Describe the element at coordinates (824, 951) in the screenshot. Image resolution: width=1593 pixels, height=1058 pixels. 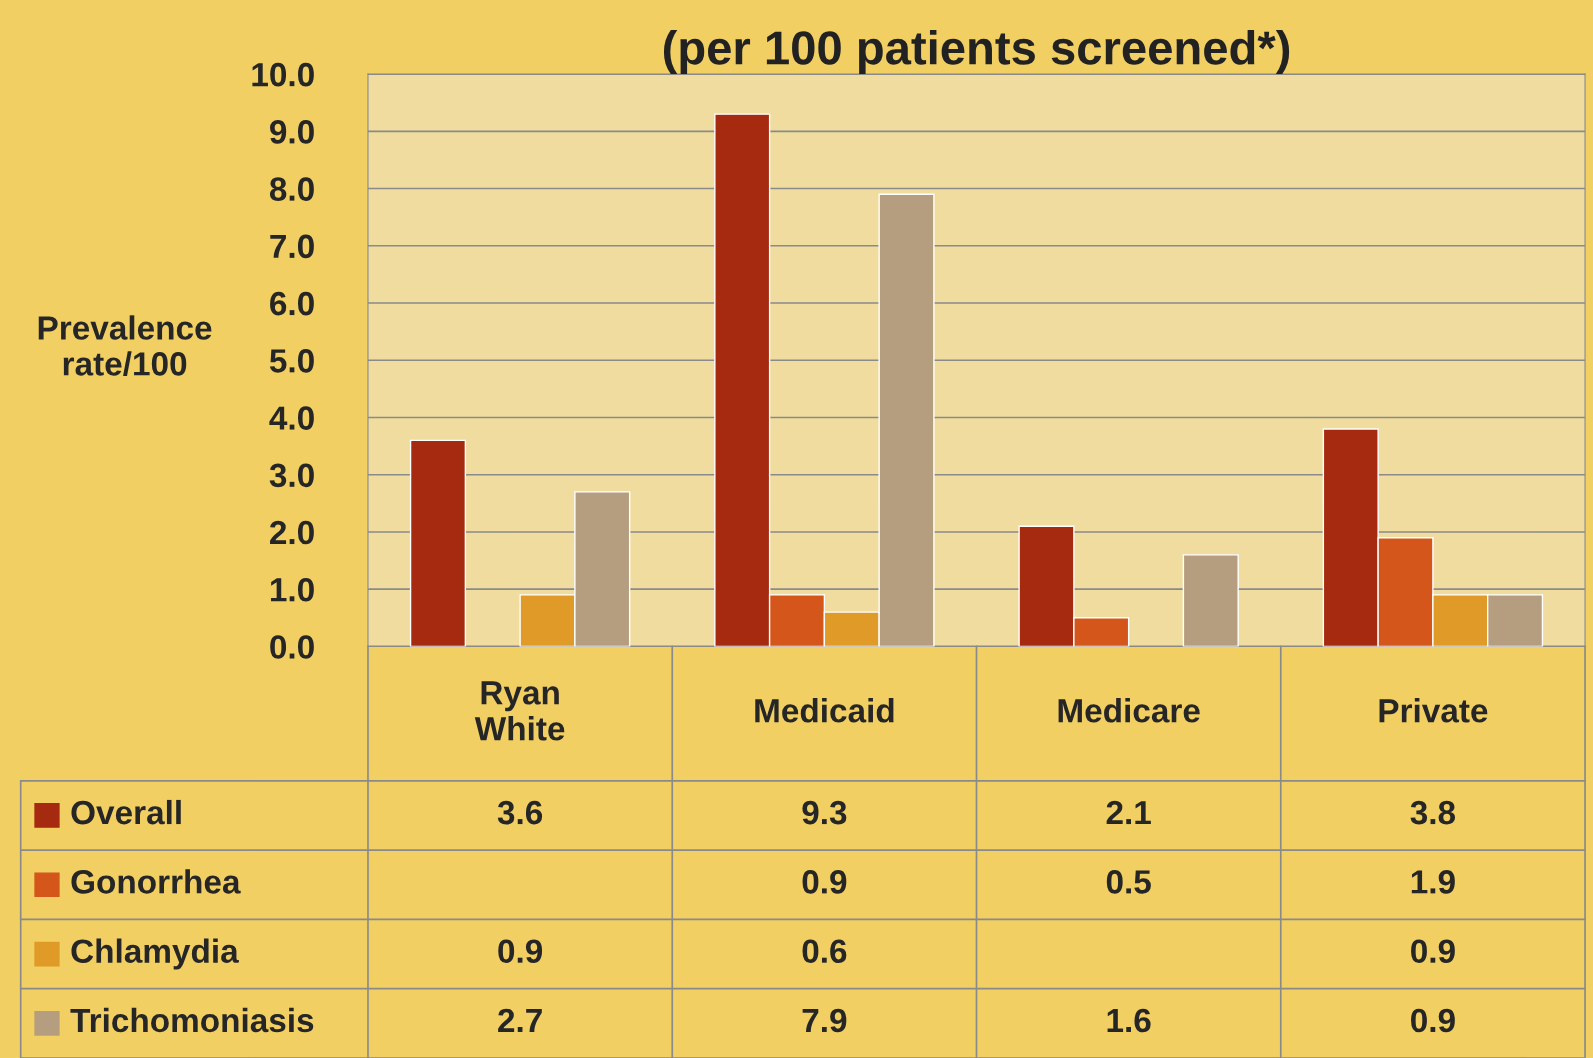
I see `data-label: 0.6` at that location.